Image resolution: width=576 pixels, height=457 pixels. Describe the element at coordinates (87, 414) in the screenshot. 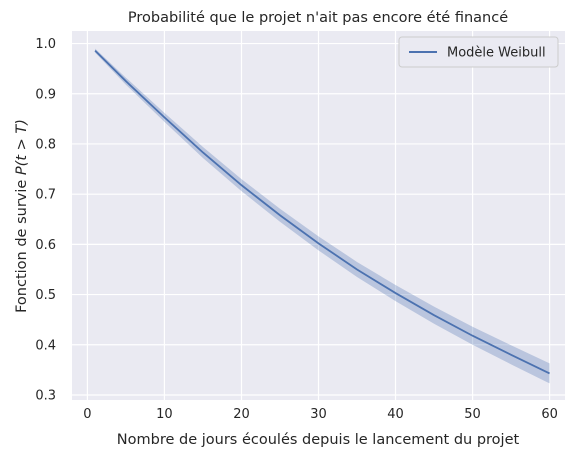

I see `x-tick-label: 0` at that location.